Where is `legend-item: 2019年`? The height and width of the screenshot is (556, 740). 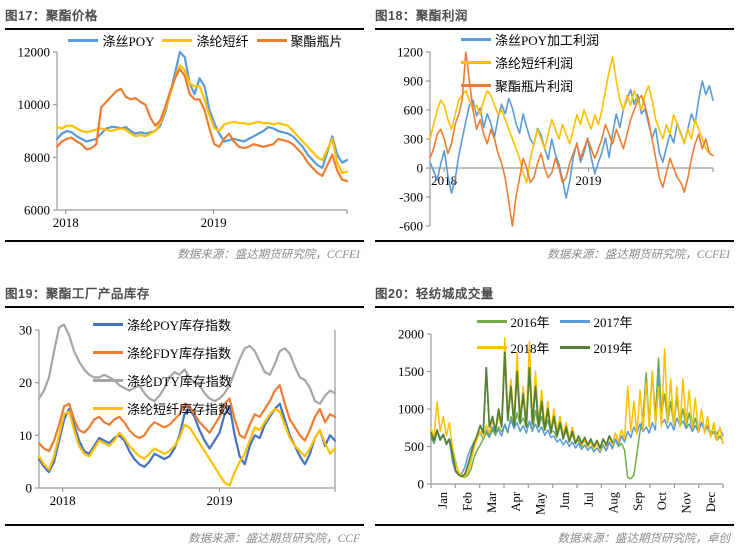
legend-item: 2019年 is located at coordinates (596, 347).